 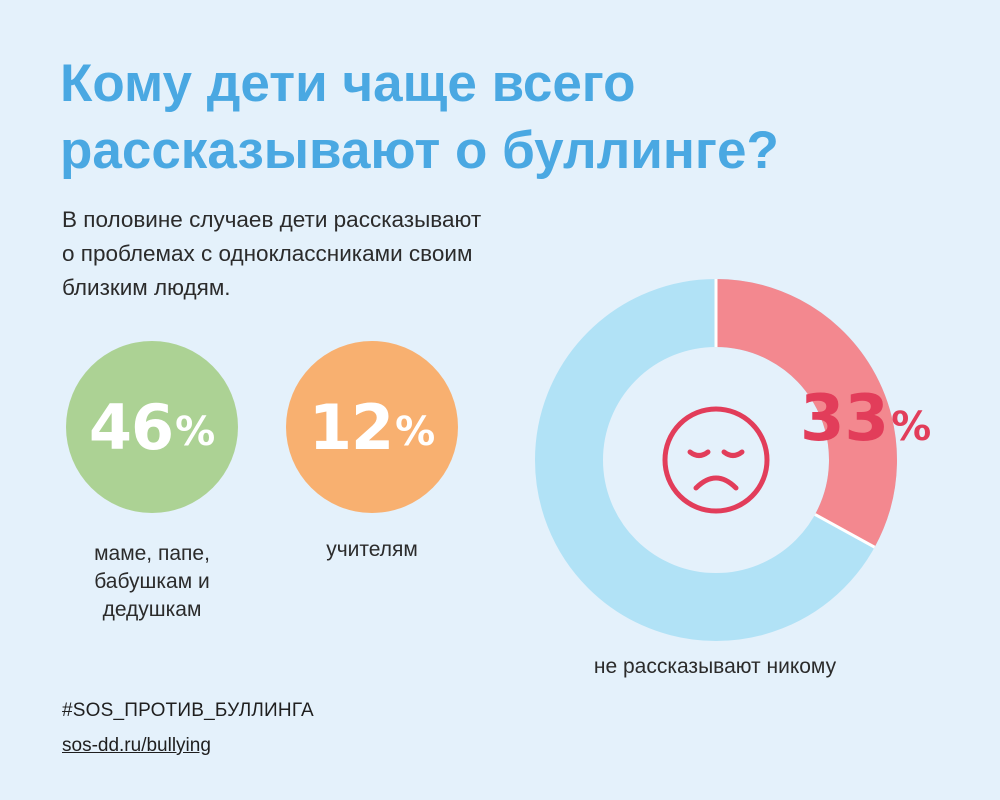 What do you see at coordinates (188, 710) in the screenshot?
I see `hashtag: #SOS_ПРОТИВ_БУЛЛИНГА` at bounding box center [188, 710].